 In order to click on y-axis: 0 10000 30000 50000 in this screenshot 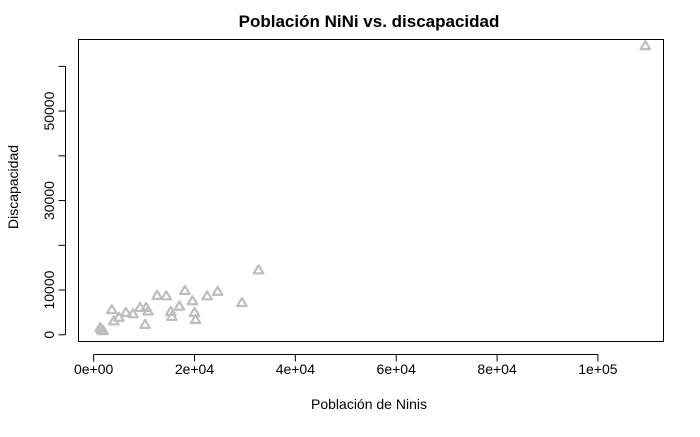, I will do `click(53, 202)`.